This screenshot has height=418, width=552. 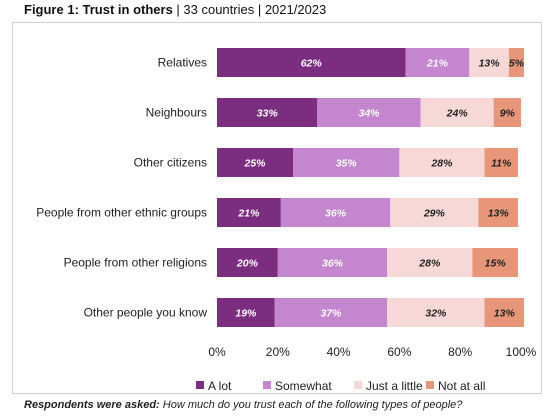 What do you see at coordinates (170, 163) in the screenshot?
I see `category-label: Other citizens` at bounding box center [170, 163].